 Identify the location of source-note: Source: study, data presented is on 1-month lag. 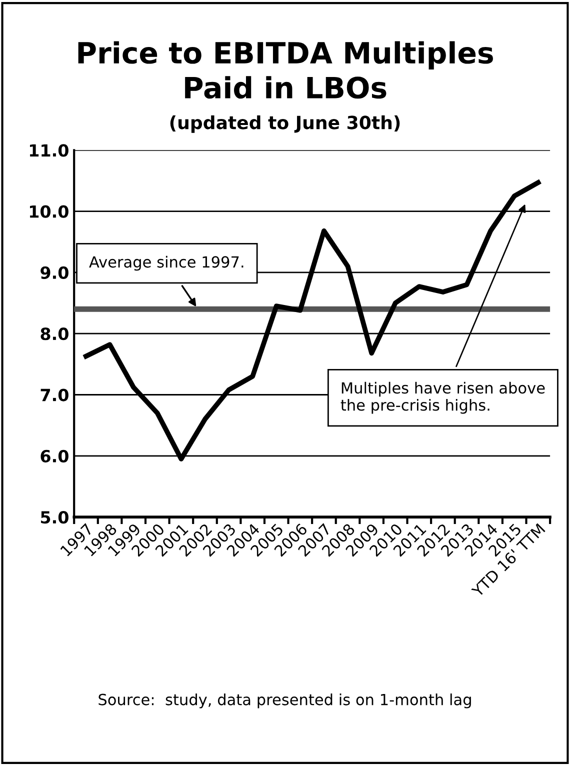
(284, 700).